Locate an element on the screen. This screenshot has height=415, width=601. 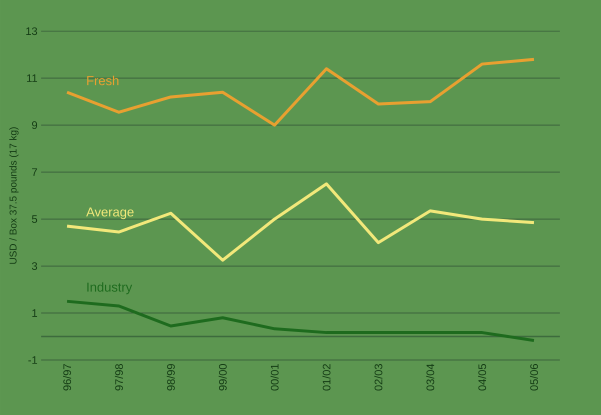
y-tick-label: 9 is located at coordinates (35, 125).